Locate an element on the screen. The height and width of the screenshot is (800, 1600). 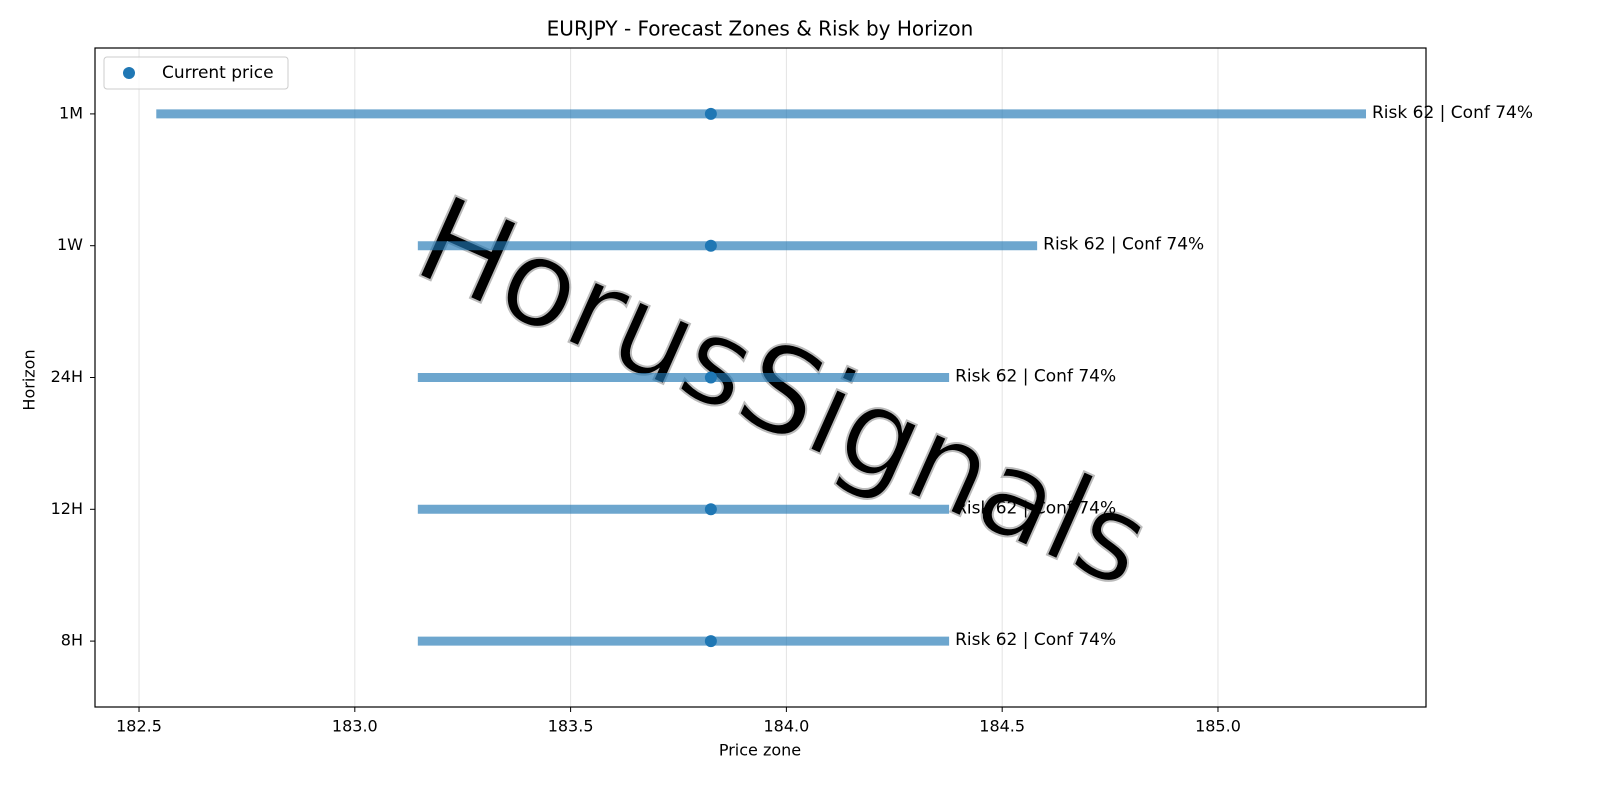
legend-marker is located at coordinates (129, 73).